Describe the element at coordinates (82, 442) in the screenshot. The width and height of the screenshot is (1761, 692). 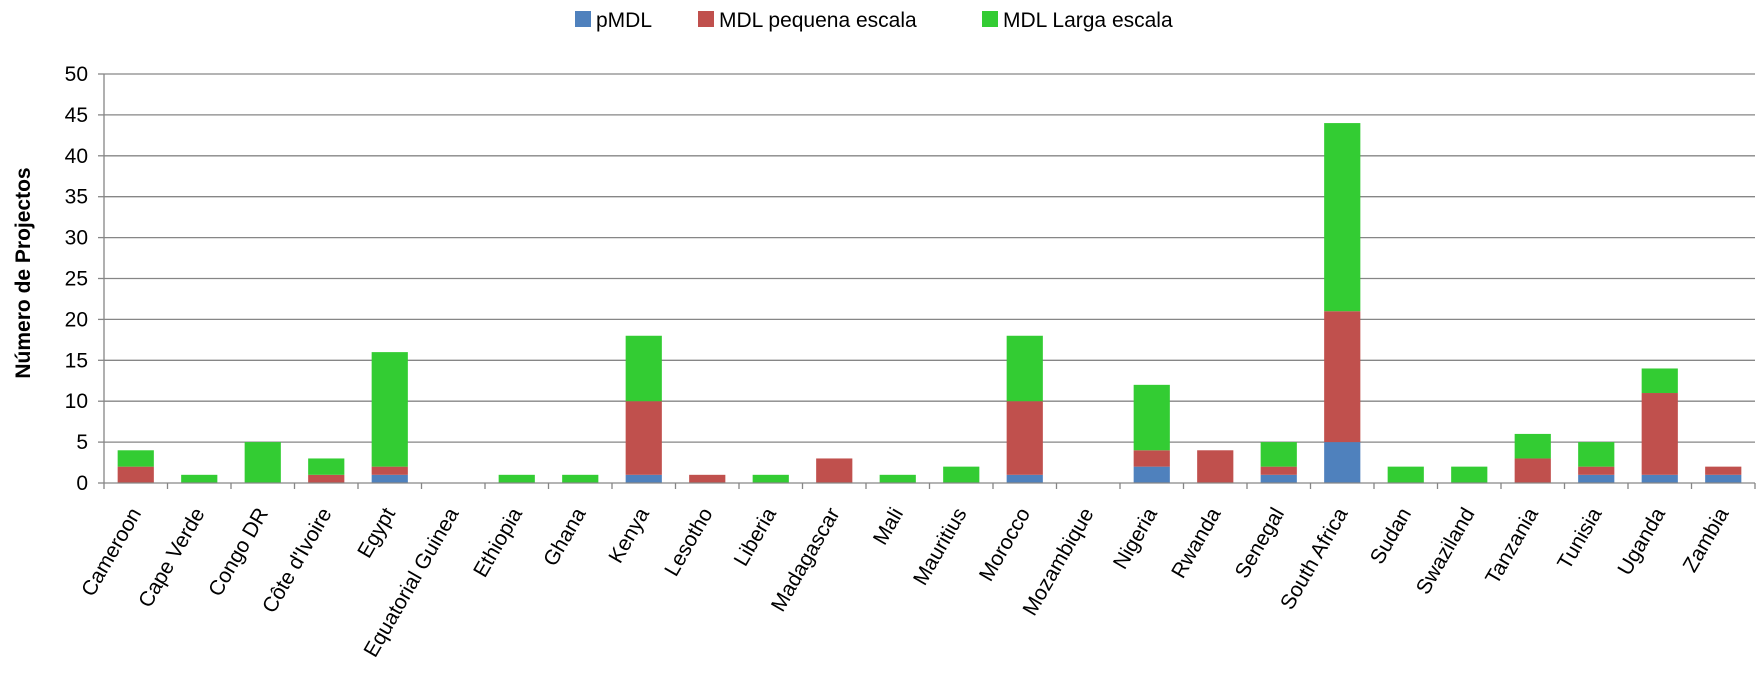
I see `y-tick-label: 5` at that location.